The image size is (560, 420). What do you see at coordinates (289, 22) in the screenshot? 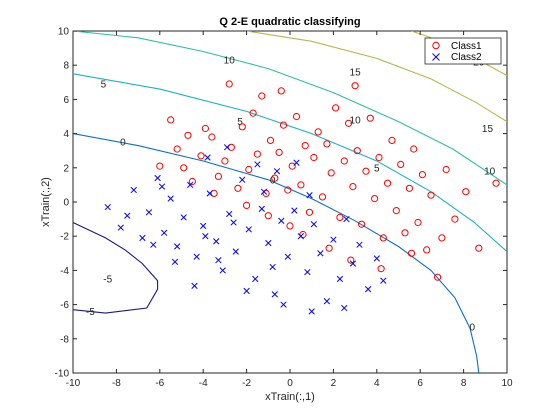
I see `chart-title: Q 2-E quadratic classifying` at bounding box center [289, 22].